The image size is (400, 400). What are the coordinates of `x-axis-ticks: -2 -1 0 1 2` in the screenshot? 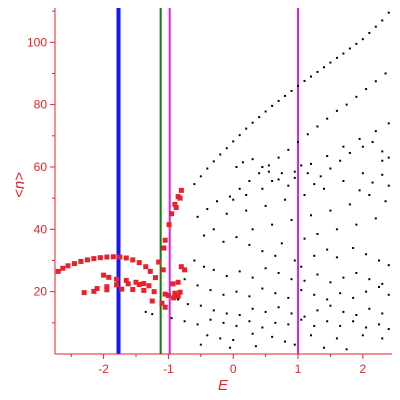 It's located at (218, 365).